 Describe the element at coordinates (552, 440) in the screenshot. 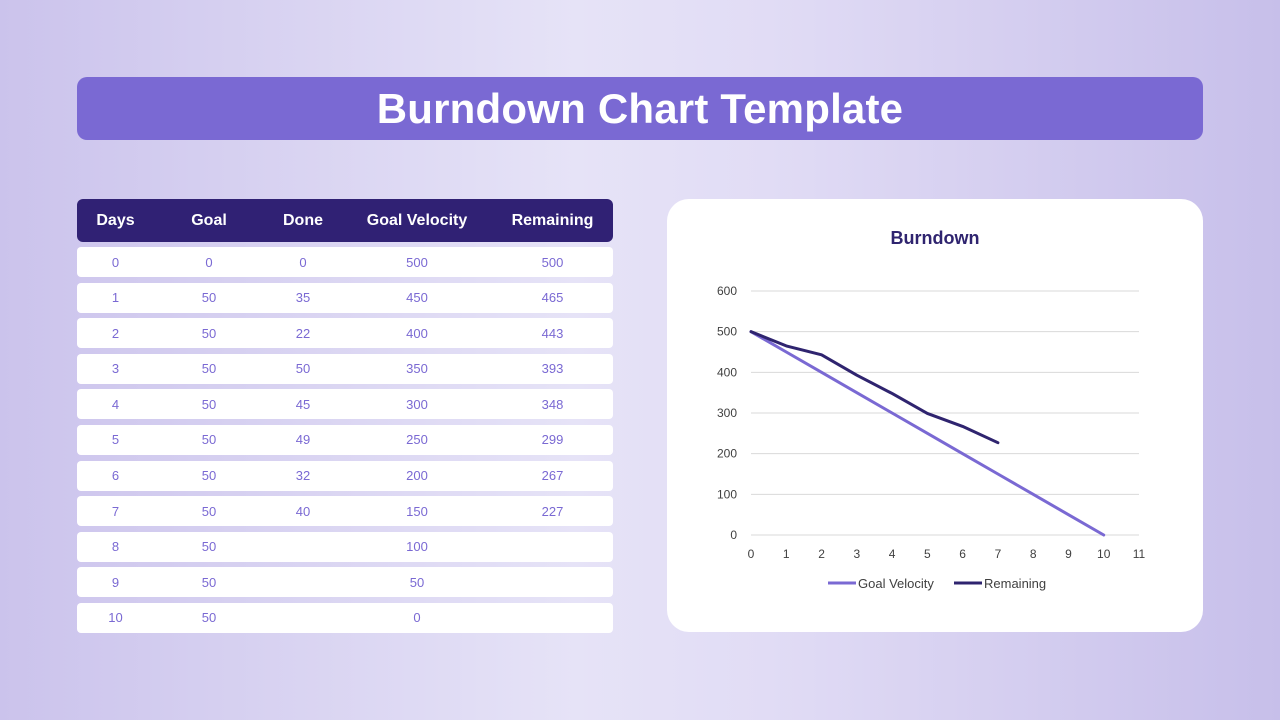

I see `cell-remaining: 299` at that location.